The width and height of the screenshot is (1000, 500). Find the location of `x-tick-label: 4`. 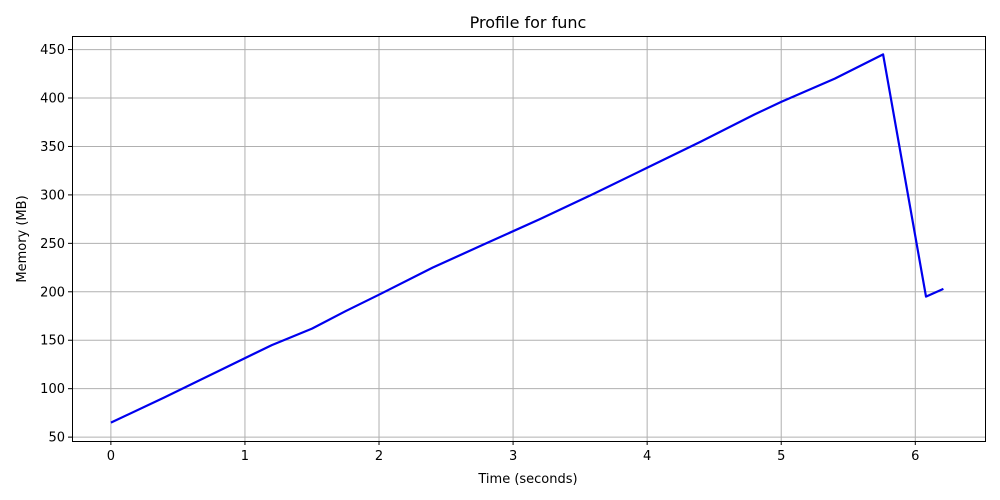

x-tick-label: 4 is located at coordinates (647, 456).